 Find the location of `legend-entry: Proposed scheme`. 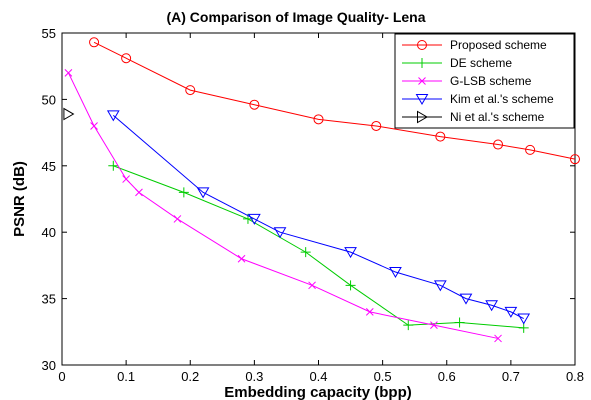

legend-entry: Proposed scheme is located at coordinates (474, 45).